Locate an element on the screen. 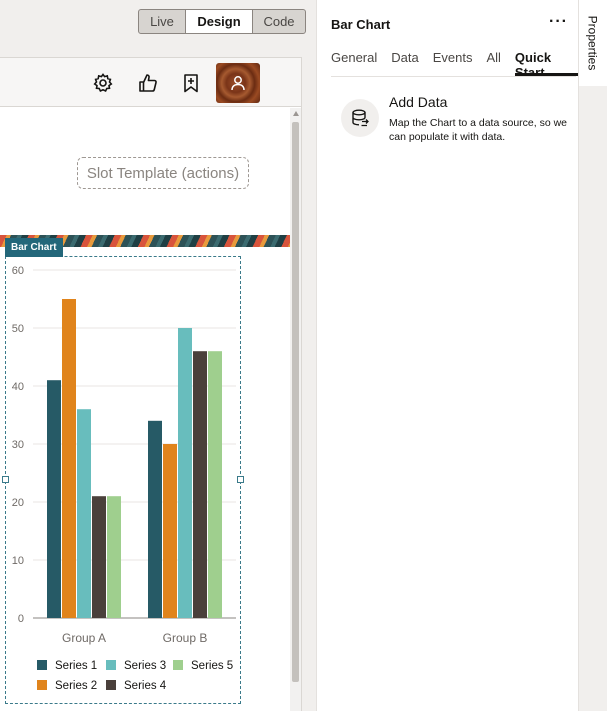 The image size is (607, 711). user-avatar is located at coordinates (238, 83).